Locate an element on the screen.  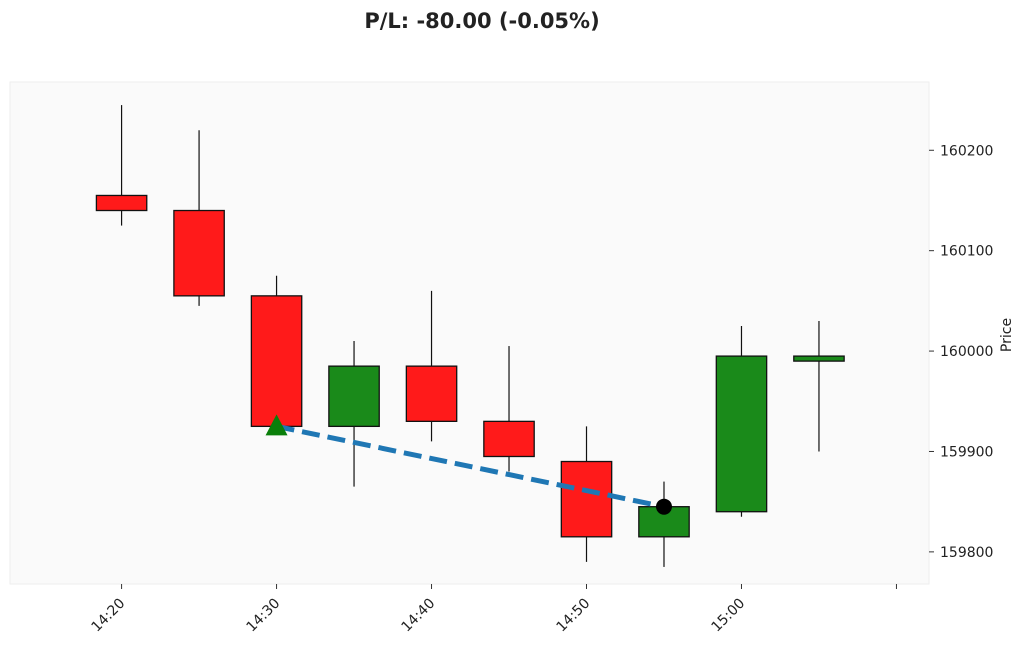
trade-layer is located at coordinates (468, 464).